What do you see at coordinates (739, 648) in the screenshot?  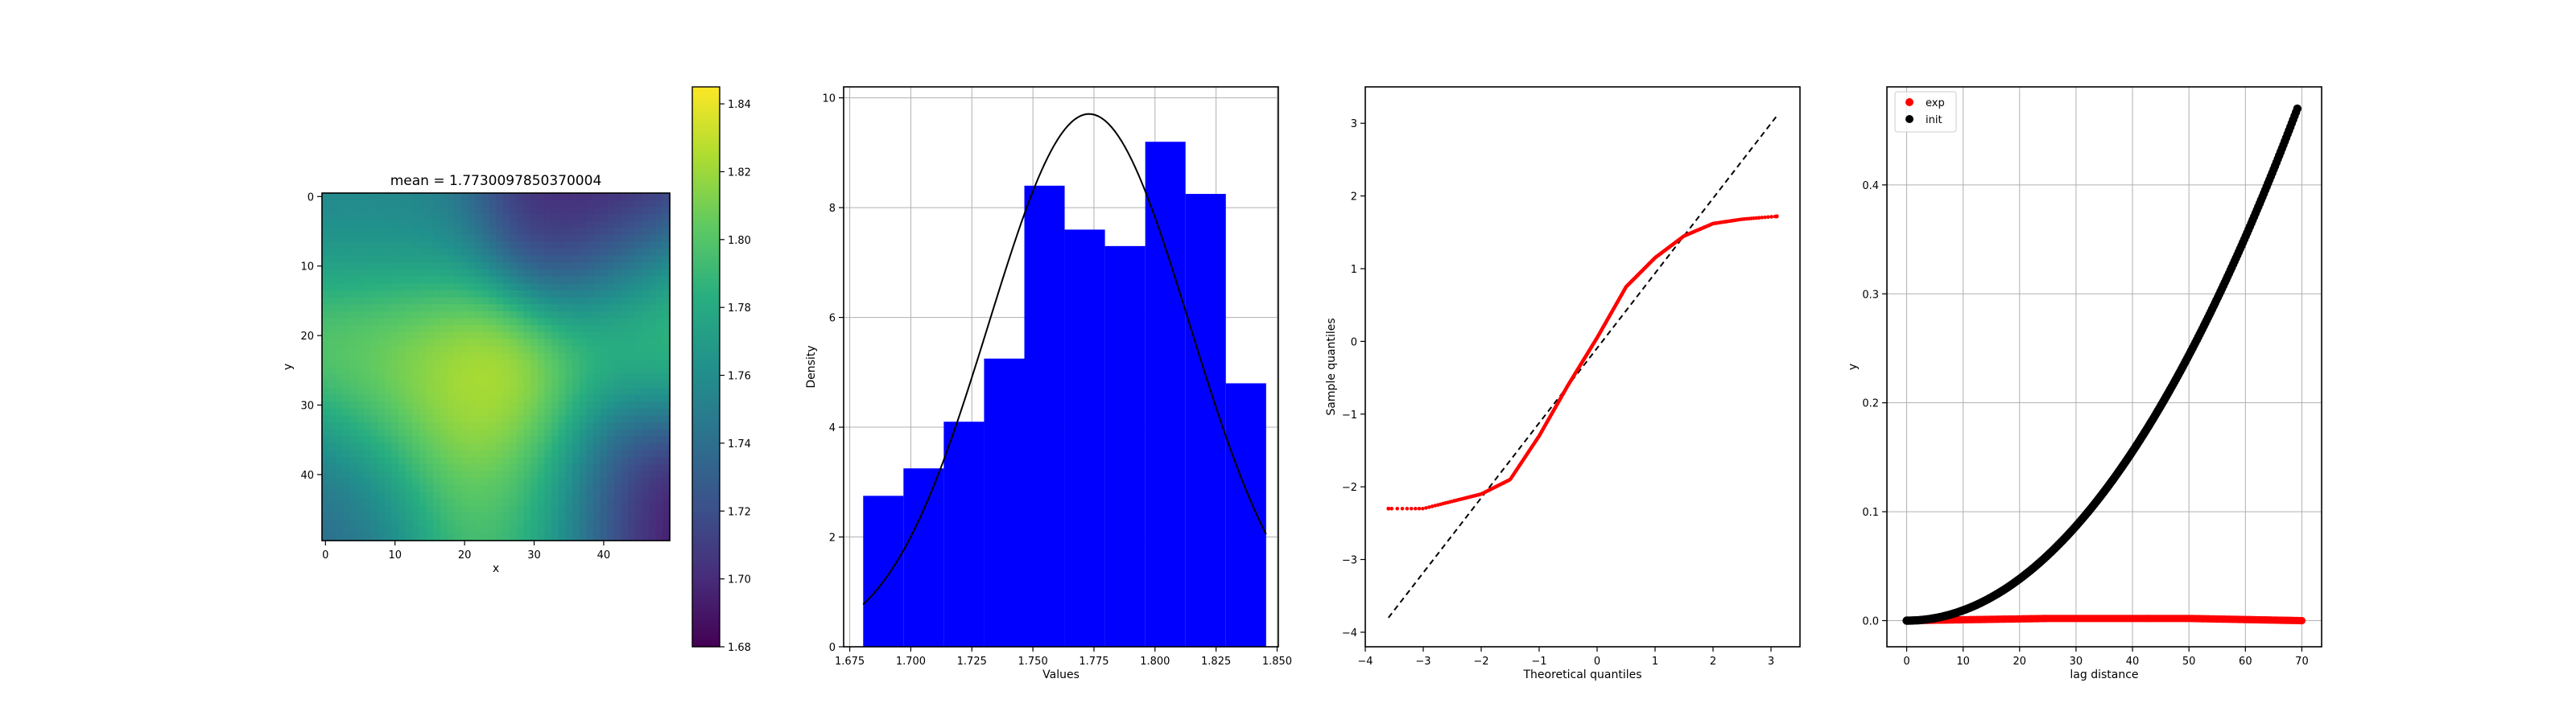 I see `colorbar-tick-label: 1.68` at bounding box center [739, 648].